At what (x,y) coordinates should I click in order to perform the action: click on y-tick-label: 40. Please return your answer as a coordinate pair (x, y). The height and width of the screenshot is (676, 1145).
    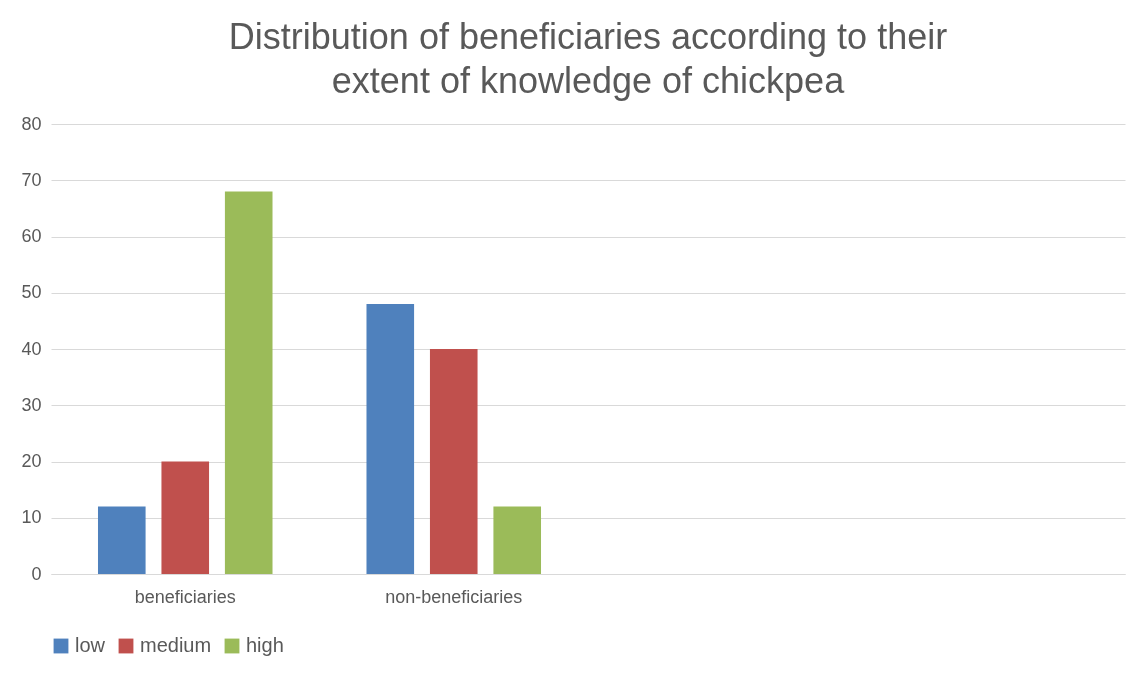
    Looking at the image, I should click on (31, 348).